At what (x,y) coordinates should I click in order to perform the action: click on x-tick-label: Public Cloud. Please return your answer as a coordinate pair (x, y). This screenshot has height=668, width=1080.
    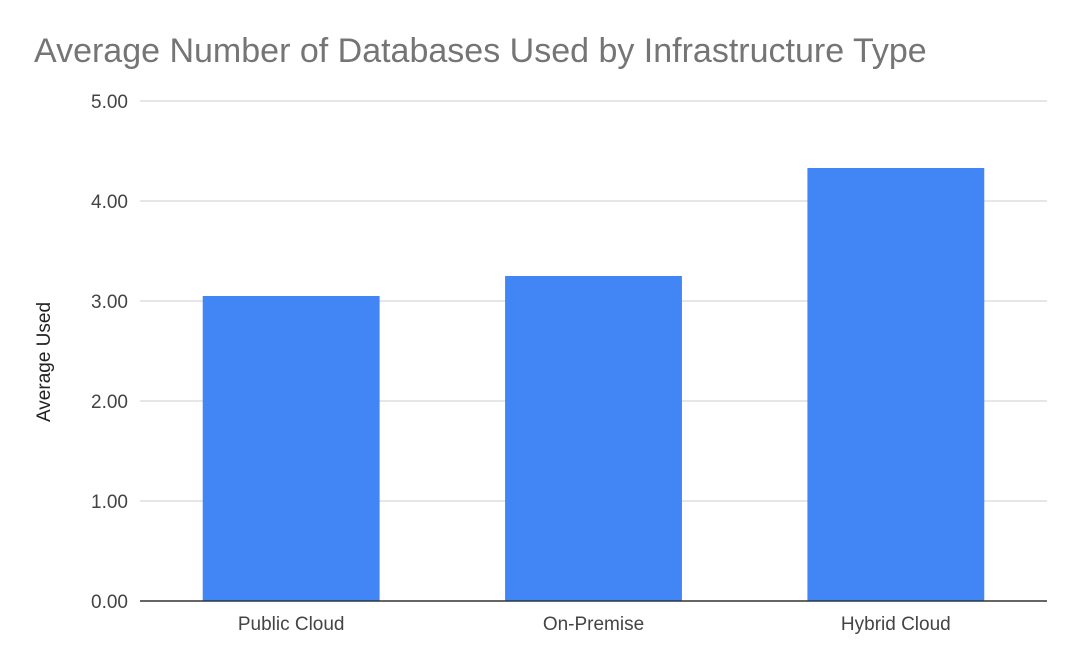
    Looking at the image, I should click on (291, 624).